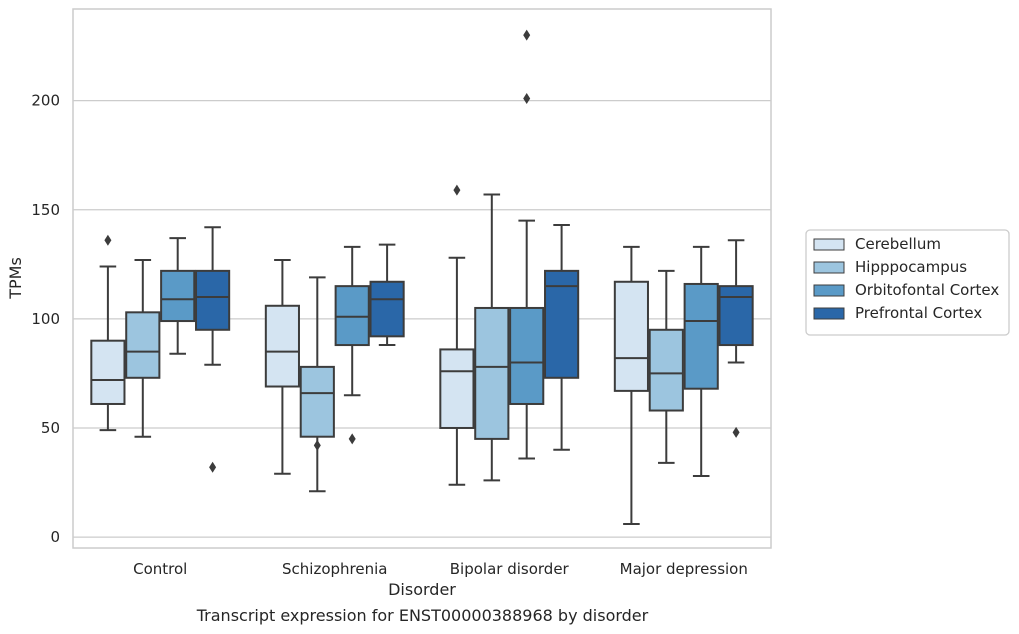 This screenshot has height=634, width=1019. Describe the element at coordinates (45, 101) in the screenshot. I see `y-tick-label: 200` at that location.